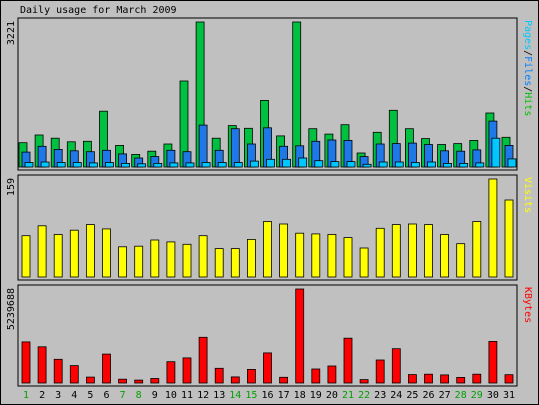  I want to click on x-tick-label-12: 12, so click(203, 395).